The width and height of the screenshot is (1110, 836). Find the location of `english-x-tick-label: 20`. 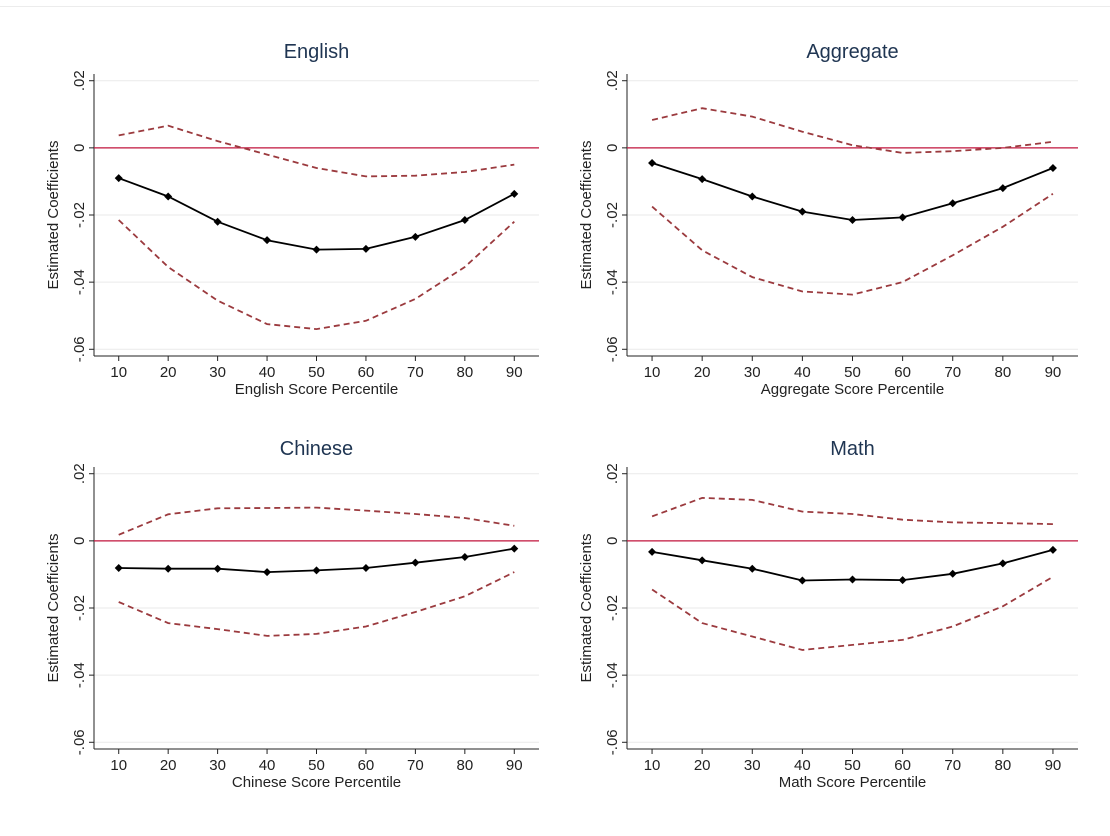

english-x-tick-label: 20 is located at coordinates (168, 372).